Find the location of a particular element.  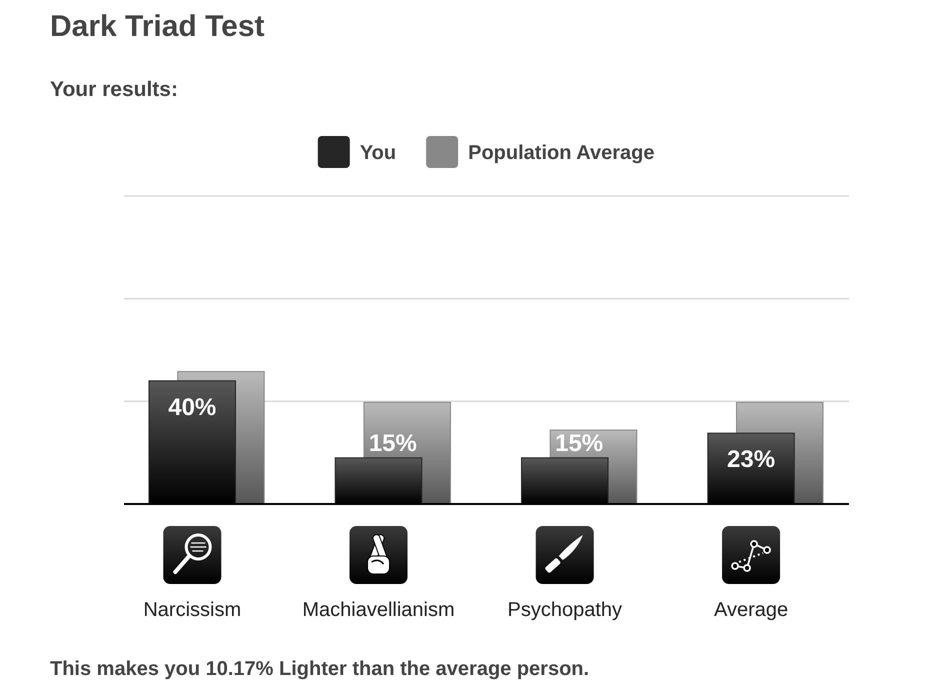

chart-title: Dark Triad Test is located at coordinates (157, 26).